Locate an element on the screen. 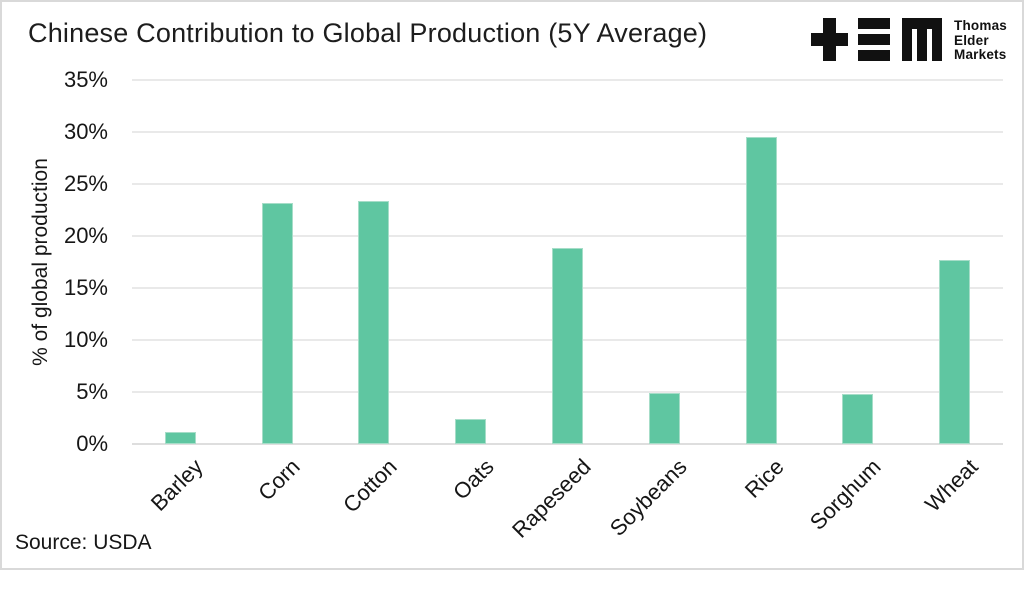 This screenshot has width=1024, height=593. y-tick-label-0: 0% is located at coordinates (92, 443).